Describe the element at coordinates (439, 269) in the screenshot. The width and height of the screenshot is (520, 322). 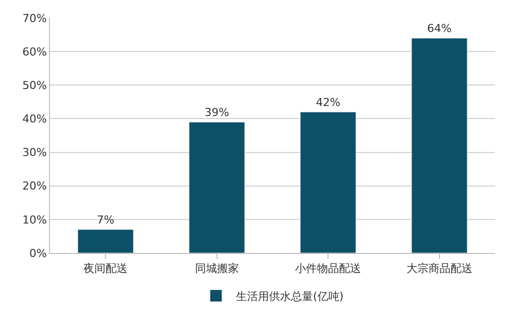
I see `x-tick-label: 大宗商品配送` at that location.